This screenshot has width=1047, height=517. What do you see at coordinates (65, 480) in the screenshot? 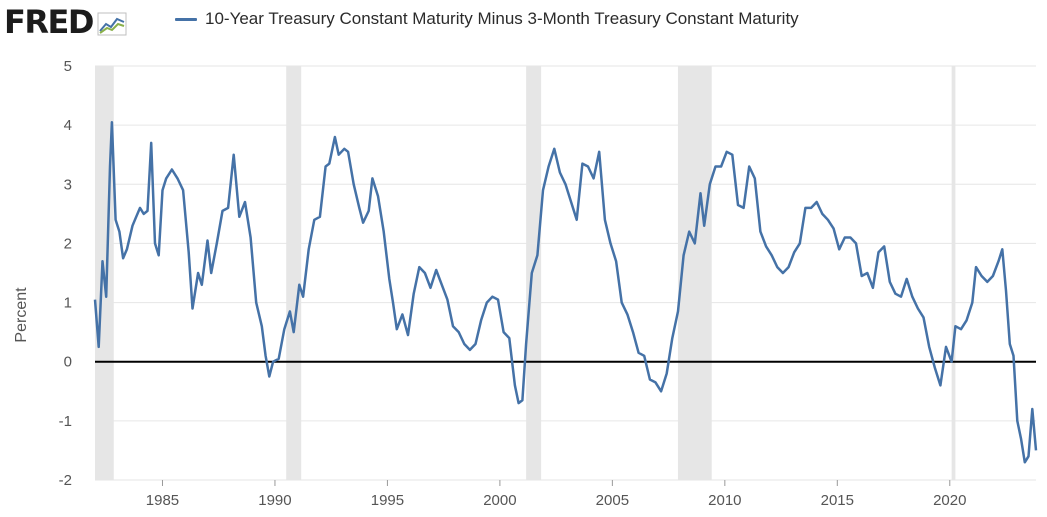
I see `y-tick-label: -2` at bounding box center [65, 480].